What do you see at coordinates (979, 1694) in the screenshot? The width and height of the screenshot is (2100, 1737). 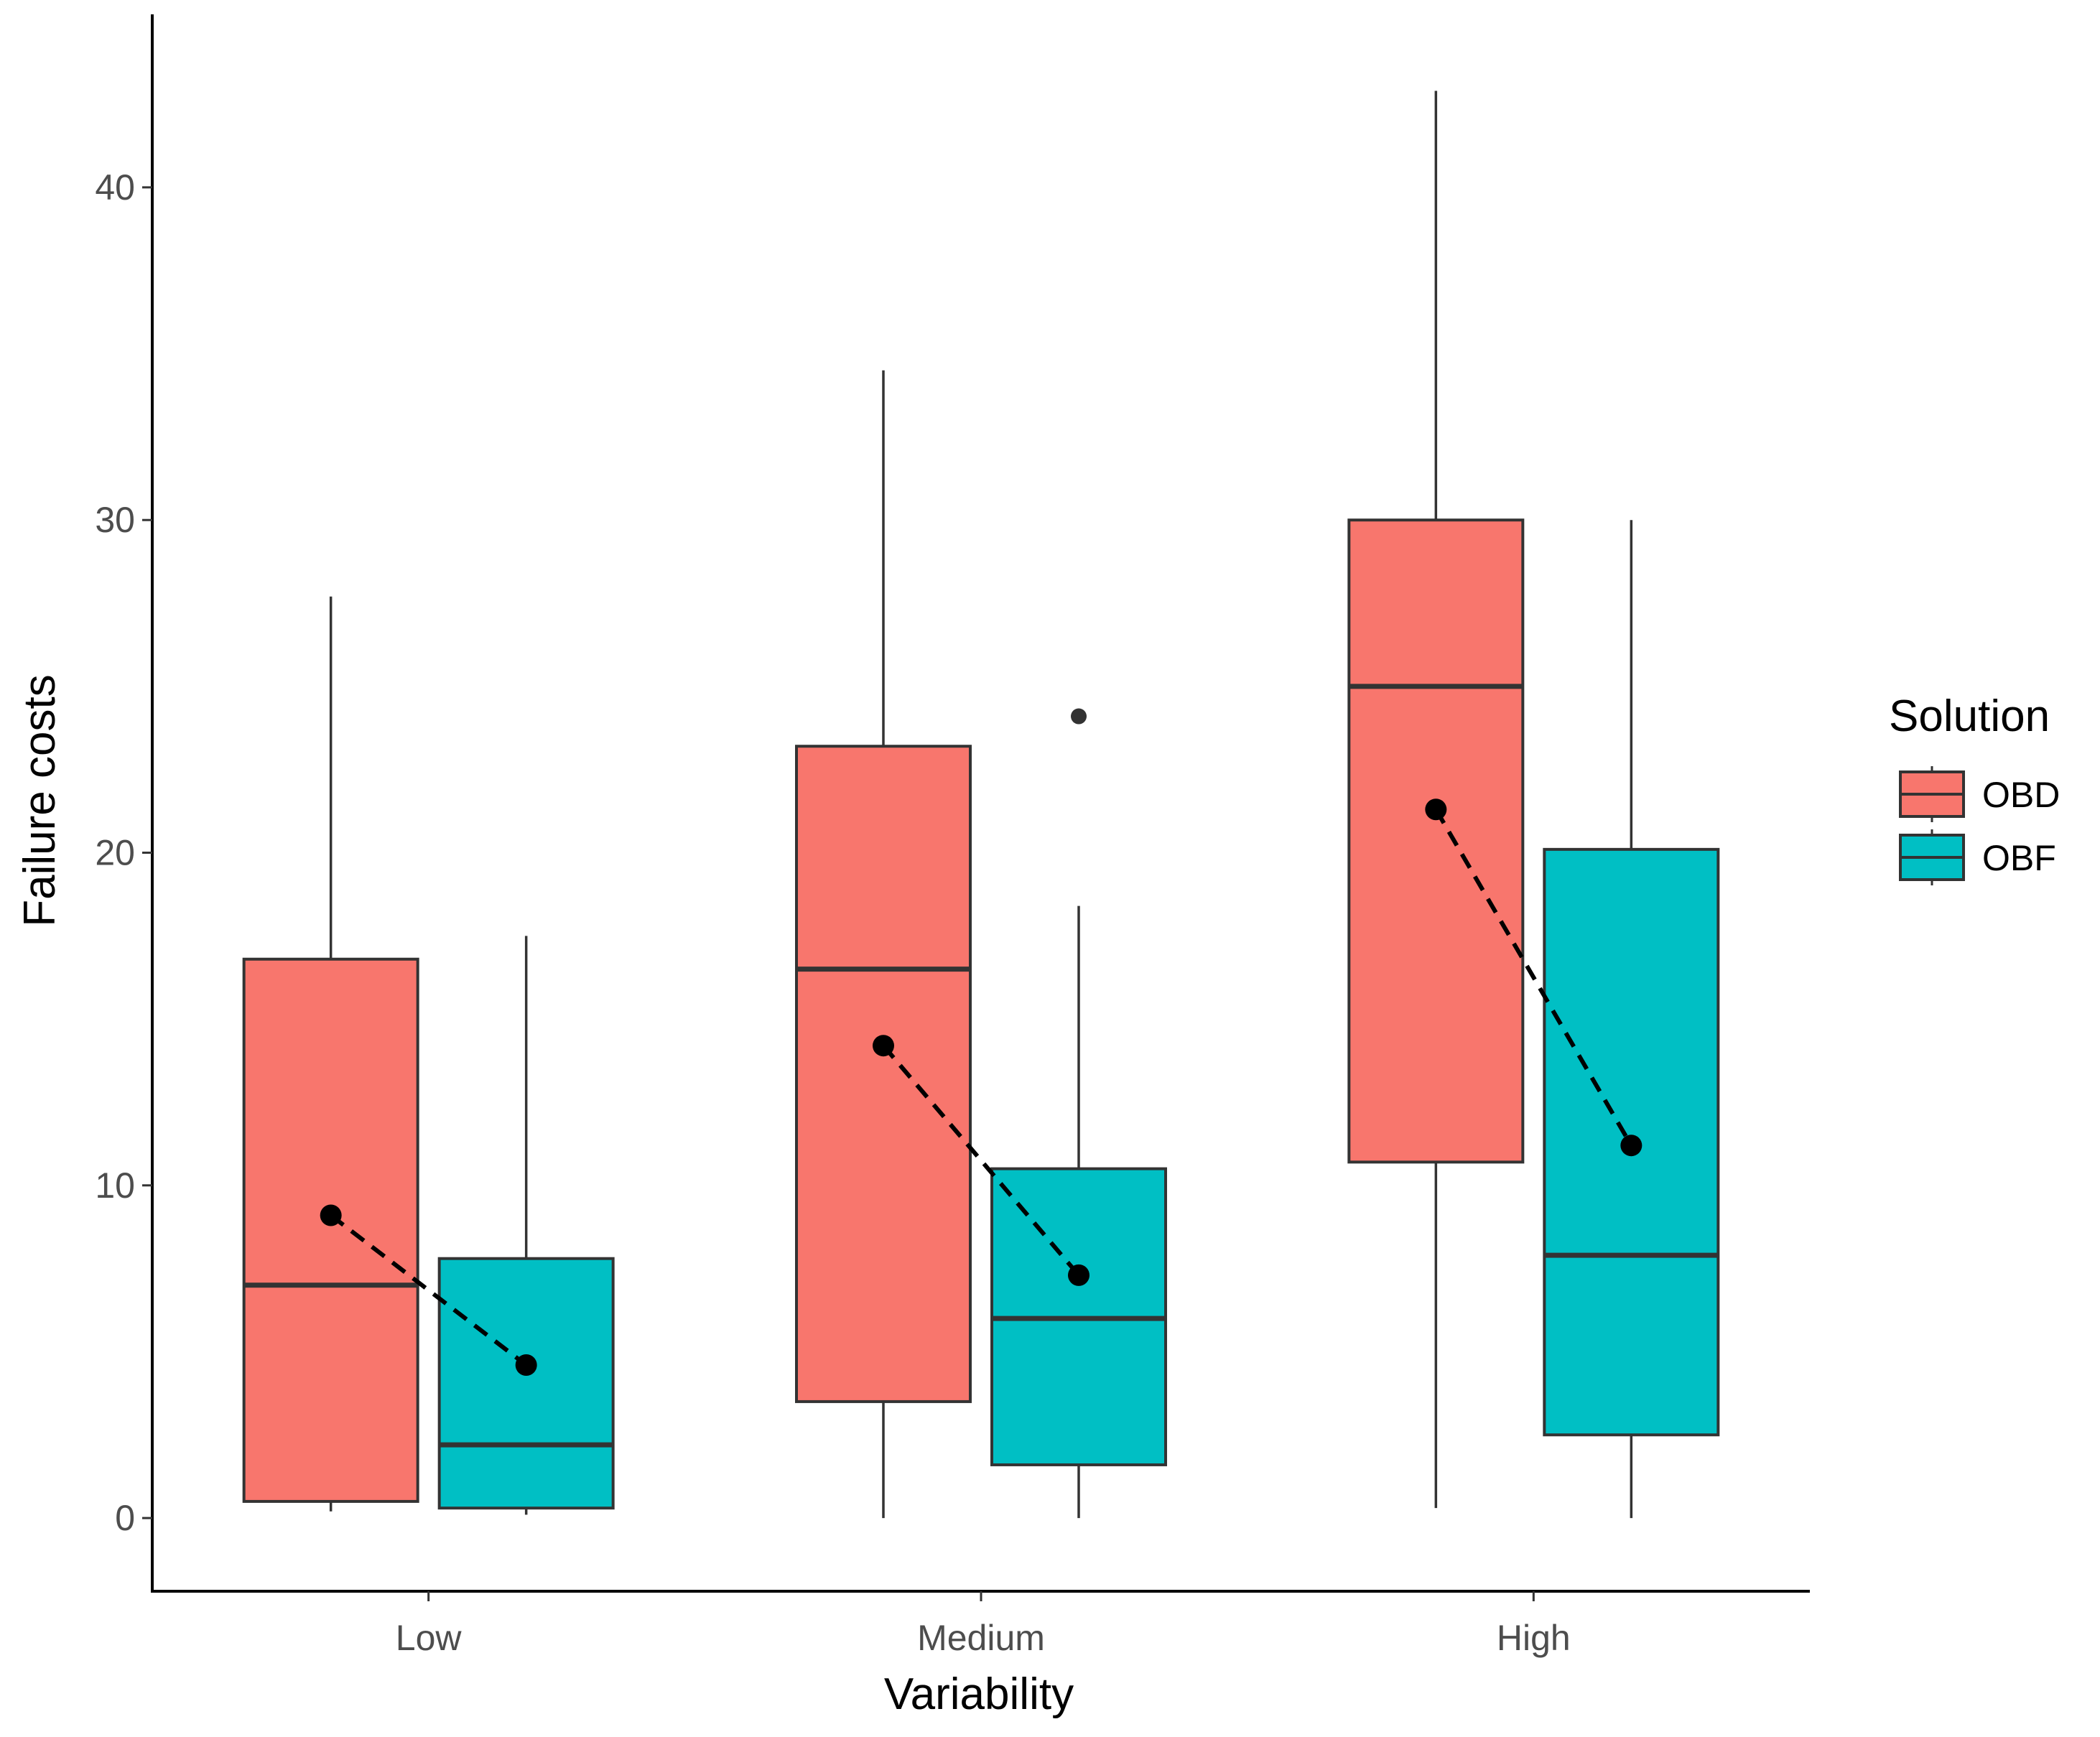 I see `x-axis-title: Variability` at bounding box center [979, 1694].